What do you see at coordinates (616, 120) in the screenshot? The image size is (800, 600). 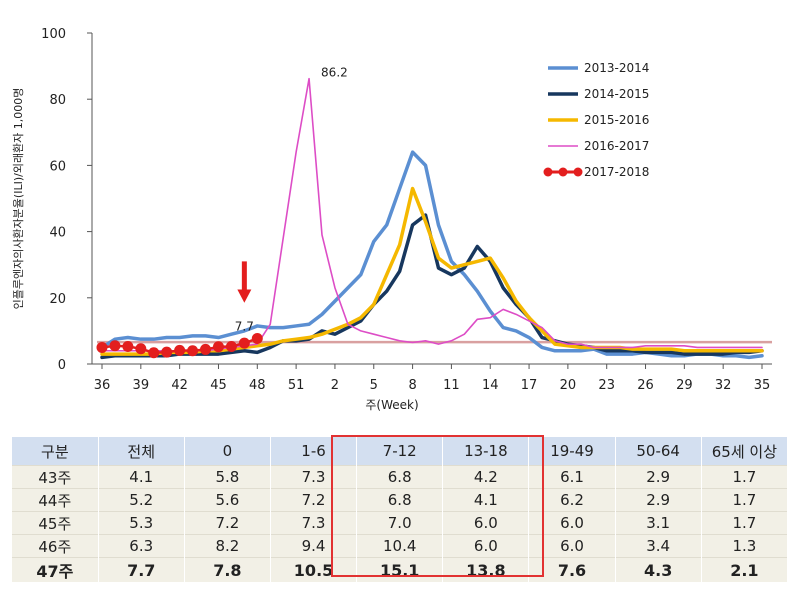 I see `legend-label: 2015-2016` at bounding box center [616, 120].